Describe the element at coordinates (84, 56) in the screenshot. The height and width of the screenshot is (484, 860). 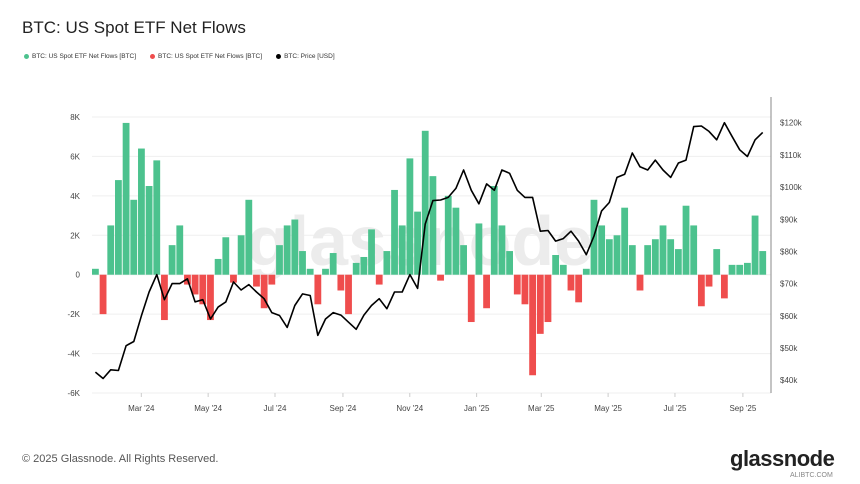
I see `legend-label: BTC: US Spot ETF Net Flows [BTC]` at that location.